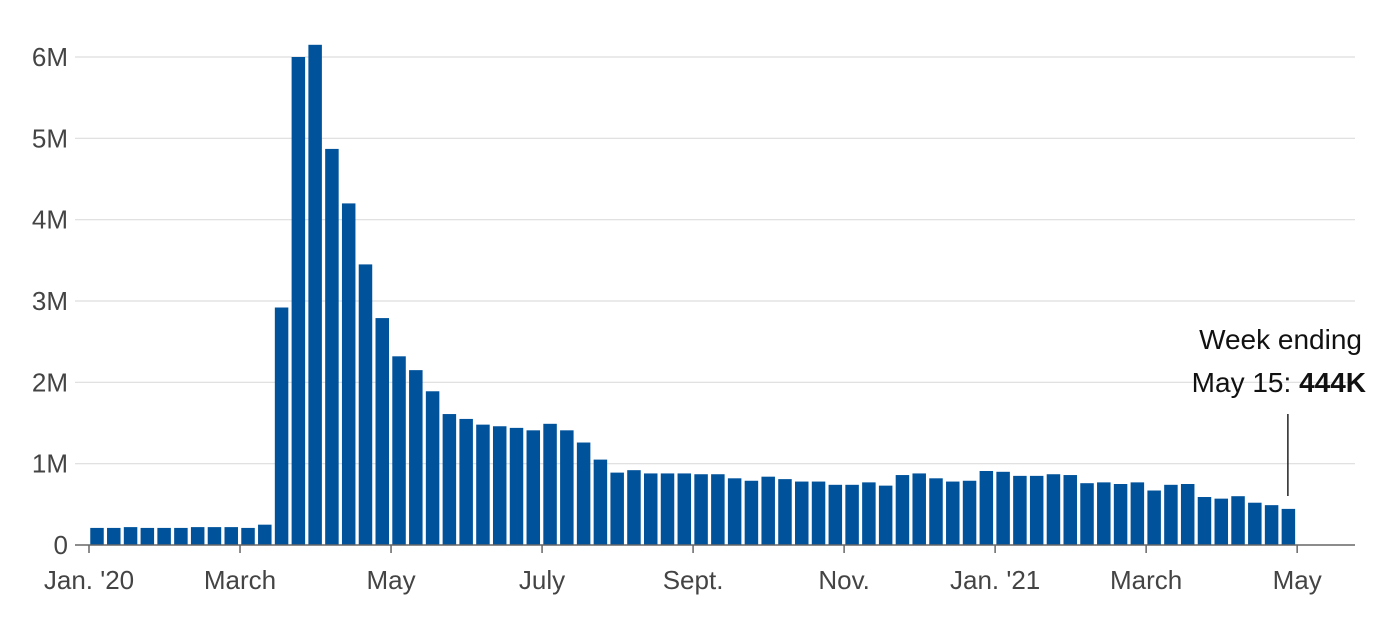 This screenshot has width=1400, height=633. I want to click on y-tick-label: 2M, so click(50, 382).